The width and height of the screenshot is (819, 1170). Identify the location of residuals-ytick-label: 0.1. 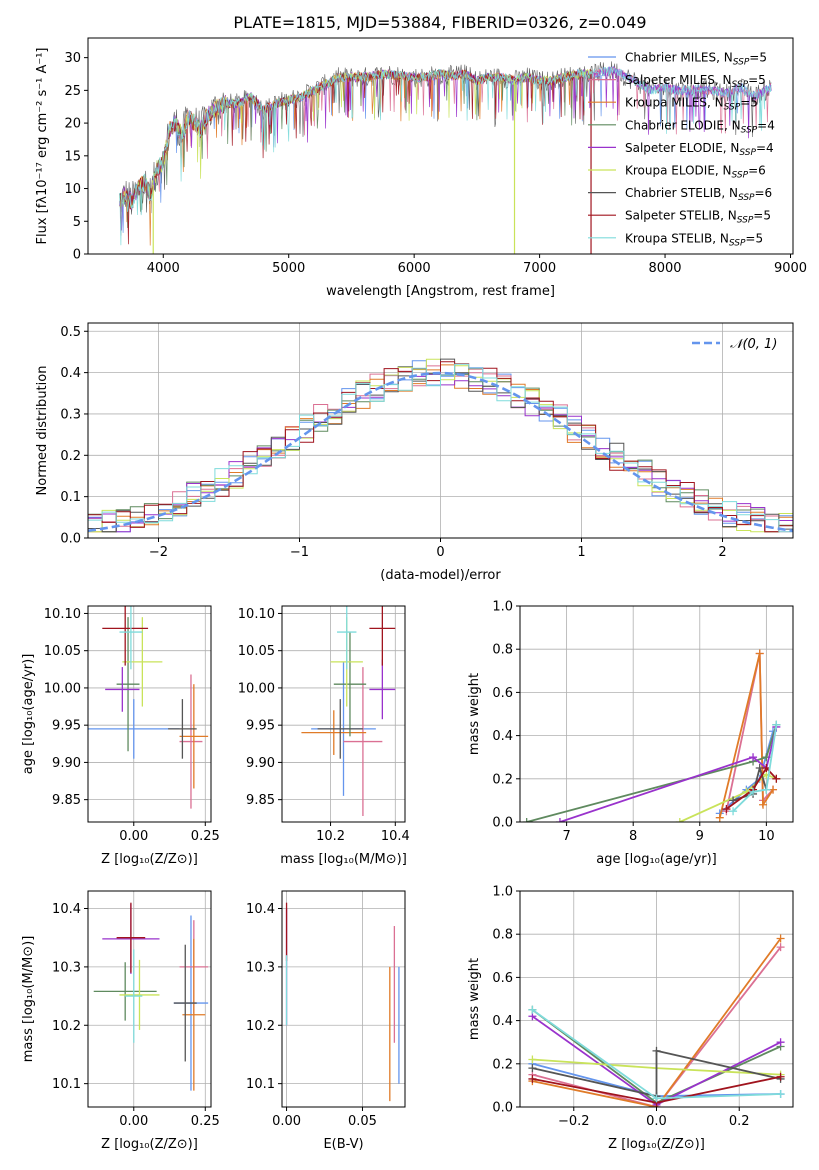
(70, 497).